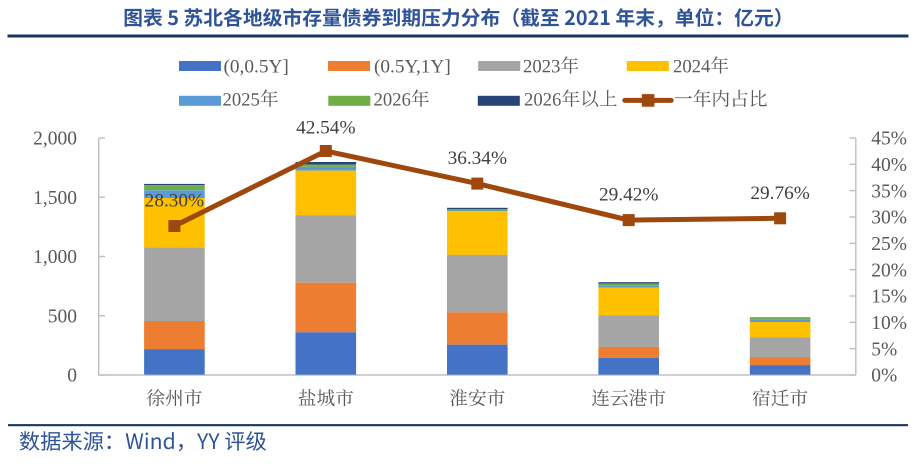  I want to click on svg-text: 15%, so click(889, 297).